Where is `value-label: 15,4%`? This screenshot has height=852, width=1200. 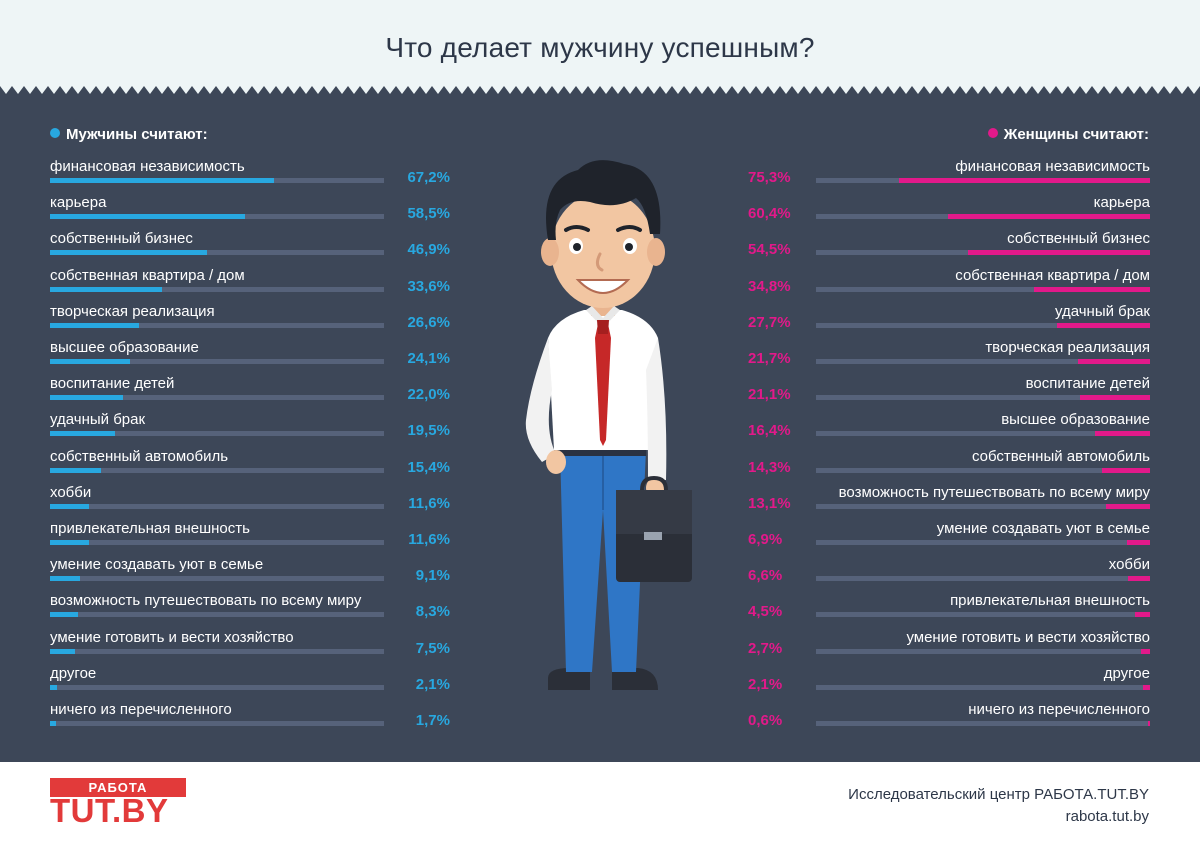 value-label: 15,4% is located at coordinates (428, 467).